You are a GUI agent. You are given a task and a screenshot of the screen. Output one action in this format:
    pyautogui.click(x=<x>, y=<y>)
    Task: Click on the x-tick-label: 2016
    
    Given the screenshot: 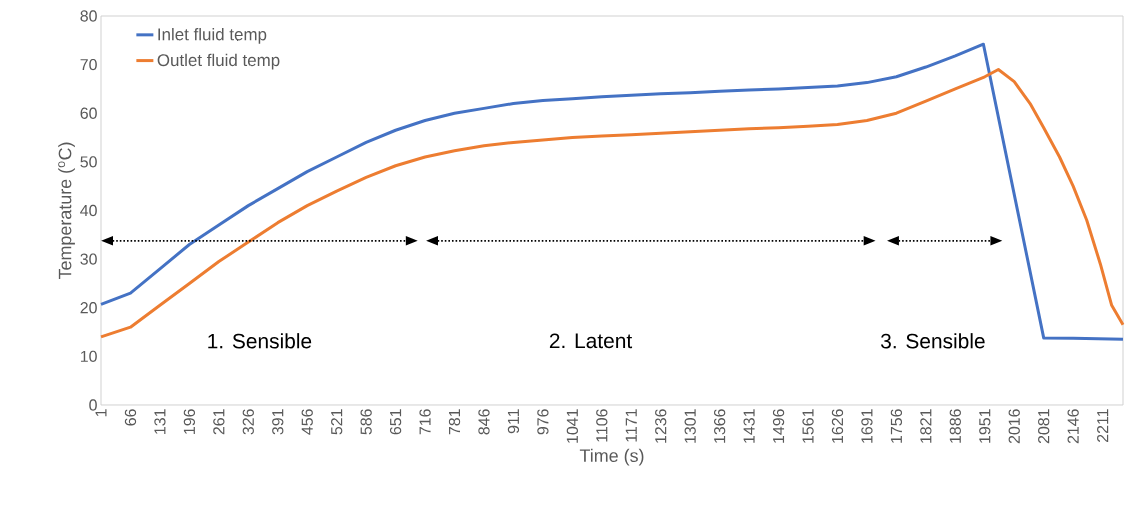 What is the action you would take?
    pyautogui.click(x=1014, y=426)
    